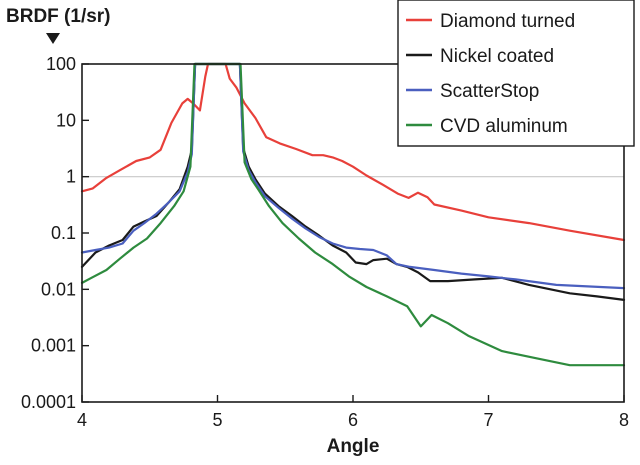 The height and width of the screenshot is (465, 640). I want to click on legend-label: CVD aluminum, so click(504, 126).